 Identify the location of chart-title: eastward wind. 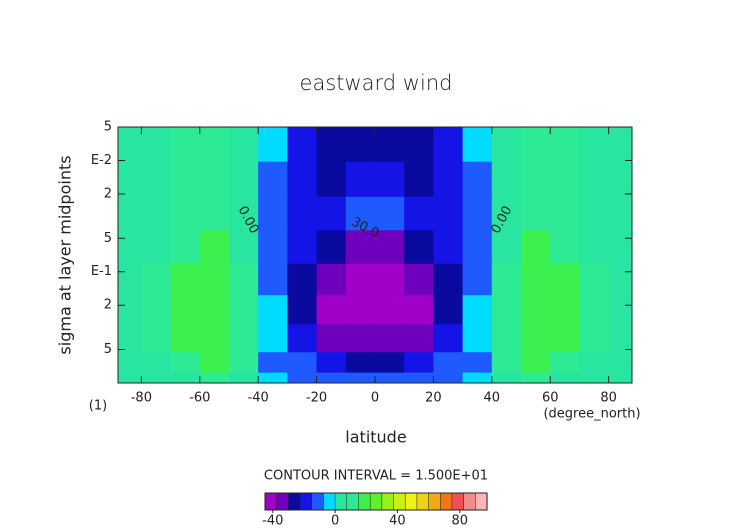
(376, 83).